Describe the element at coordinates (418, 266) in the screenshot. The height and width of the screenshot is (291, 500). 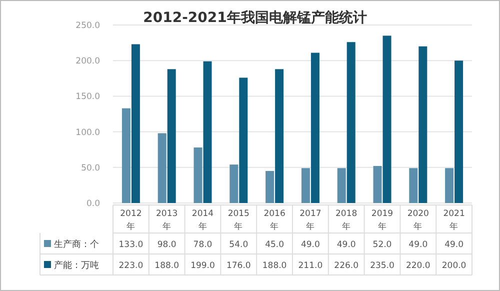
I see `data-label: 220.0` at that location.